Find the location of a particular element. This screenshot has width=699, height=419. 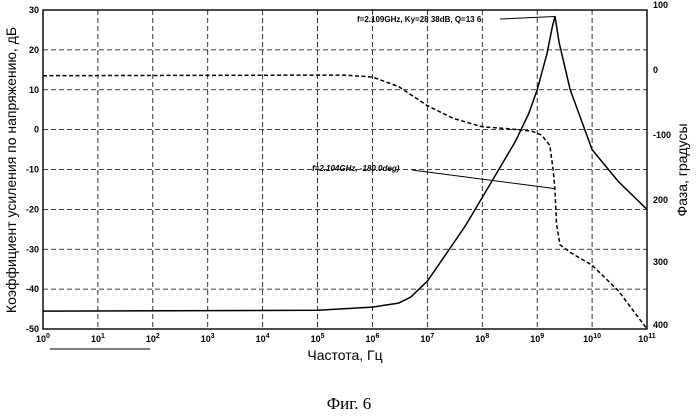

annotation-gain-peak: f=2.109GHz, Ky=28 38dB, Q=13 6 is located at coordinates (419, 19).